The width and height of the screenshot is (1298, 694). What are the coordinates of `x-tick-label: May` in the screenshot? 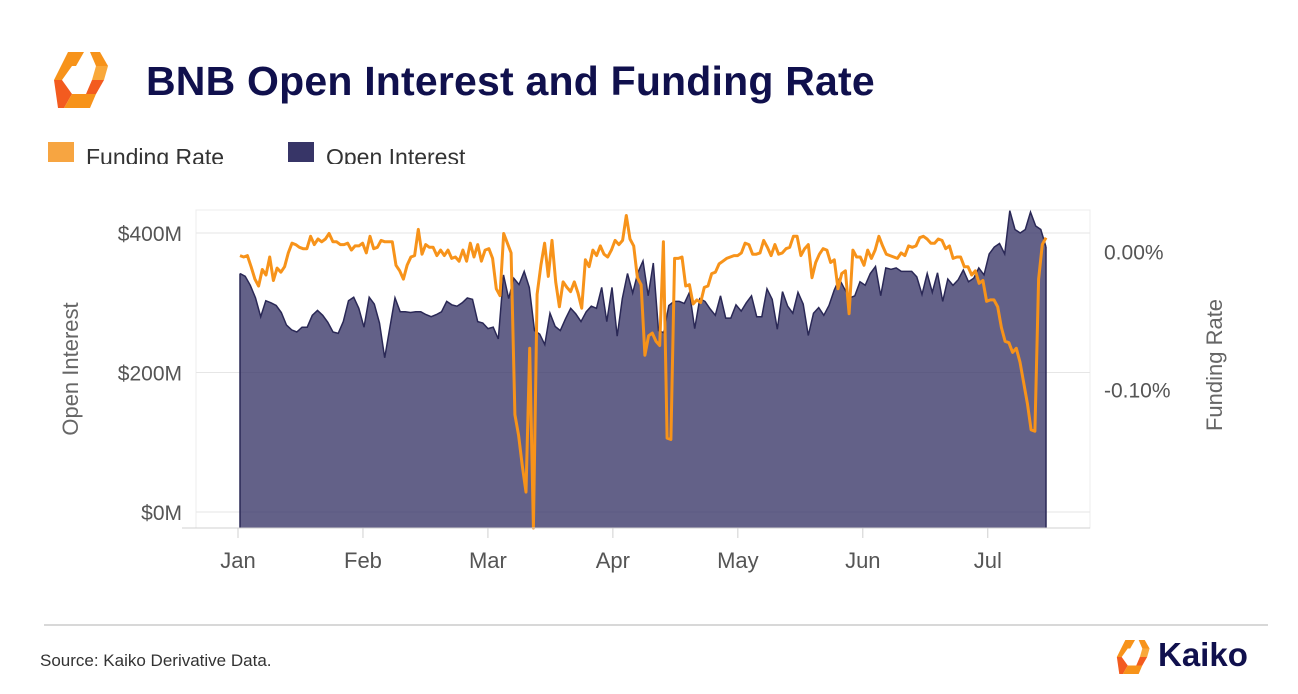 It's located at (738, 560).